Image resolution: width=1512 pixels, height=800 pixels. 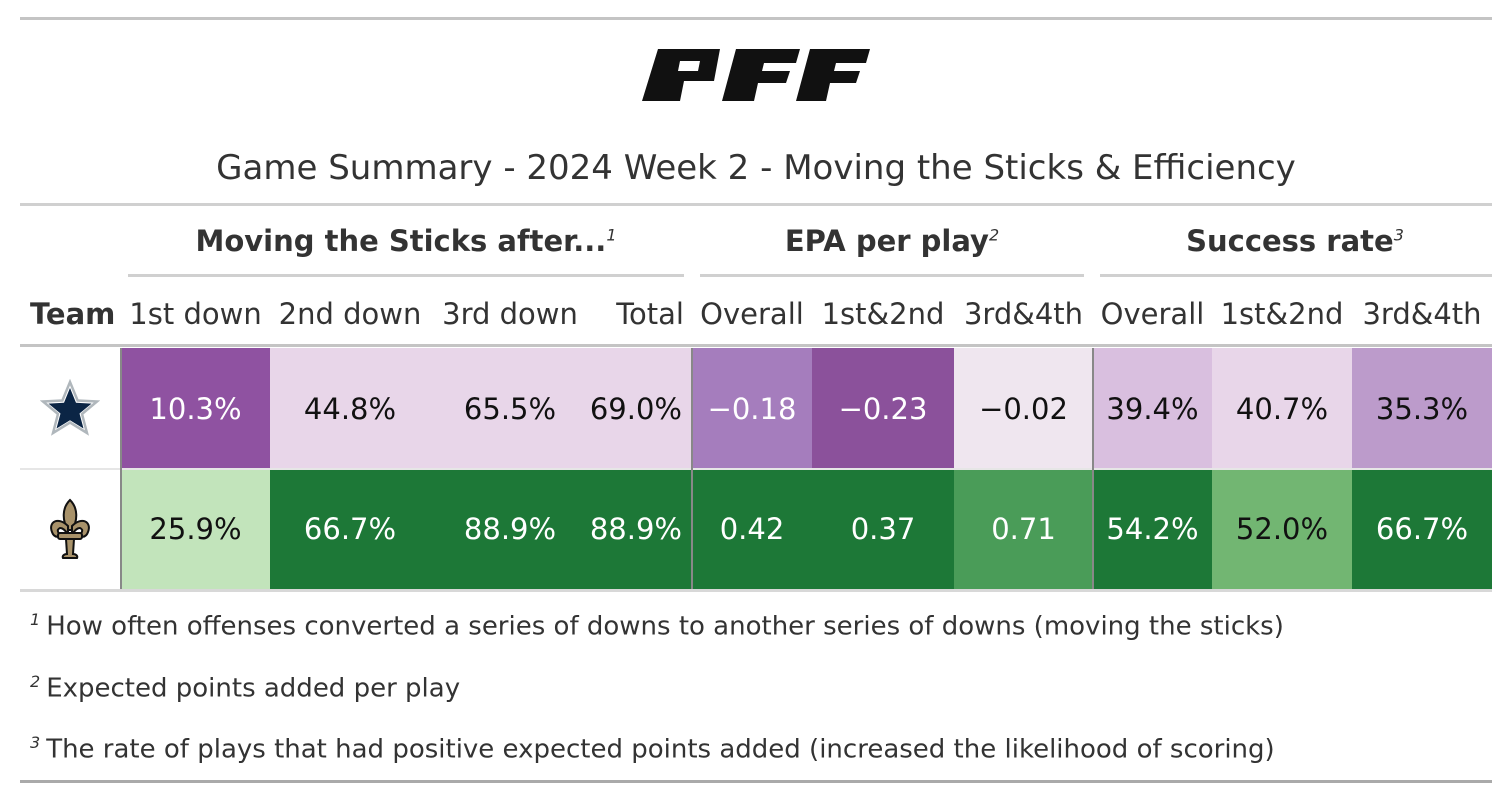 What do you see at coordinates (1152, 314) in the screenshot?
I see `column-header-8: Overall` at bounding box center [1152, 314].